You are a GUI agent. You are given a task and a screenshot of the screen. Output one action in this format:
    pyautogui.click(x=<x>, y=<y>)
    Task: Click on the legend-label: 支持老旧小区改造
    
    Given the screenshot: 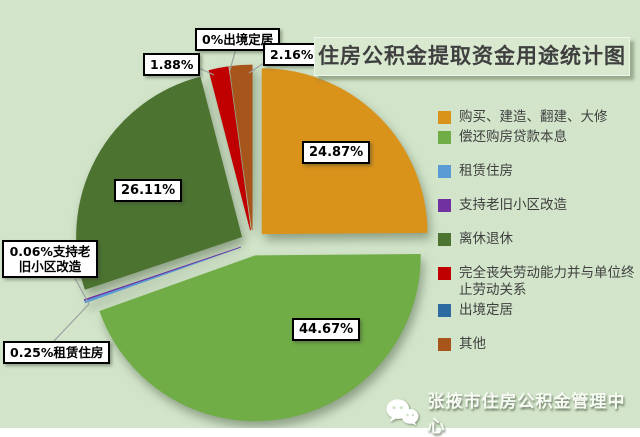 What is the action you would take?
    pyautogui.click(x=513, y=205)
    